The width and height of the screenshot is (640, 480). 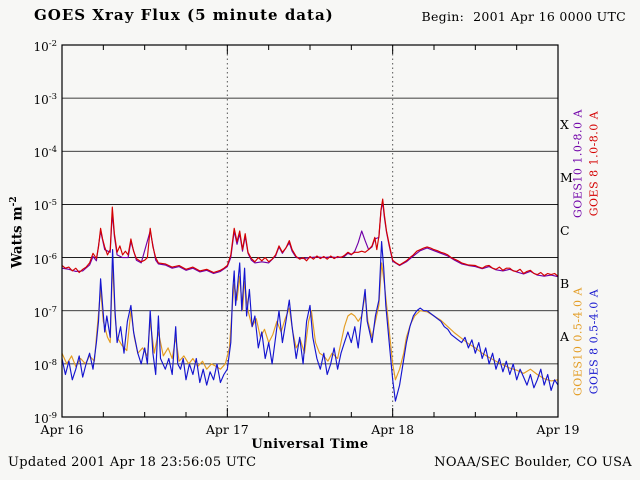 I want to click on legend-label-goes-8-1-0-8-0-a: GOES 8 1.0-8.0 A, so click(x=594, y=163).